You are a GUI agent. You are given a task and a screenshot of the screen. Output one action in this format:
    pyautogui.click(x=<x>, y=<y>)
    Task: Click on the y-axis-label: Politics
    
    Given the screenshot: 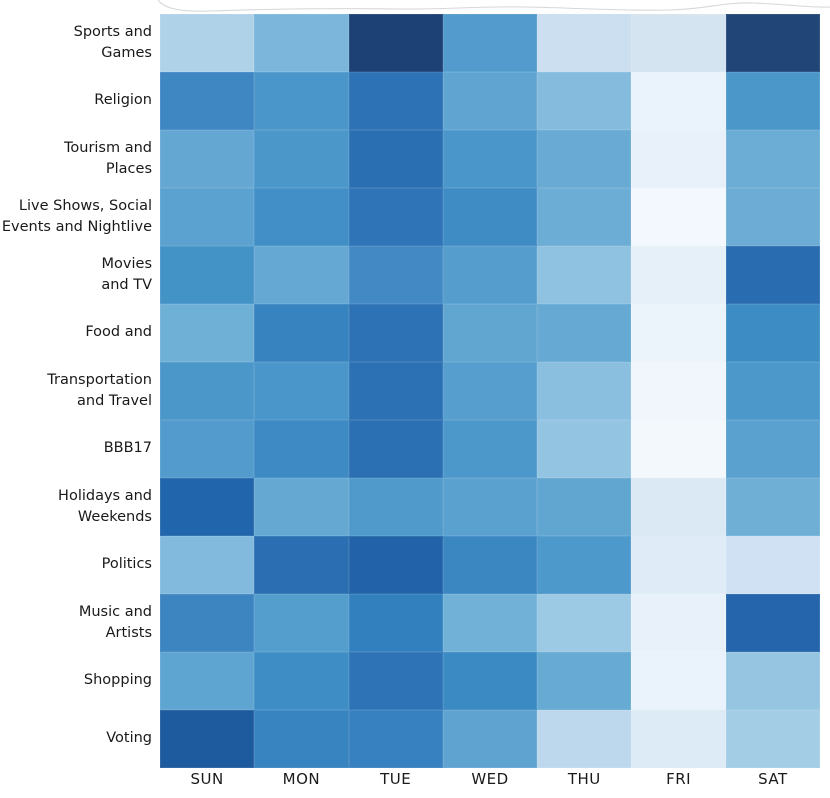 What is the action you would take?
    pyautogui.click(x=126, y=564)
    